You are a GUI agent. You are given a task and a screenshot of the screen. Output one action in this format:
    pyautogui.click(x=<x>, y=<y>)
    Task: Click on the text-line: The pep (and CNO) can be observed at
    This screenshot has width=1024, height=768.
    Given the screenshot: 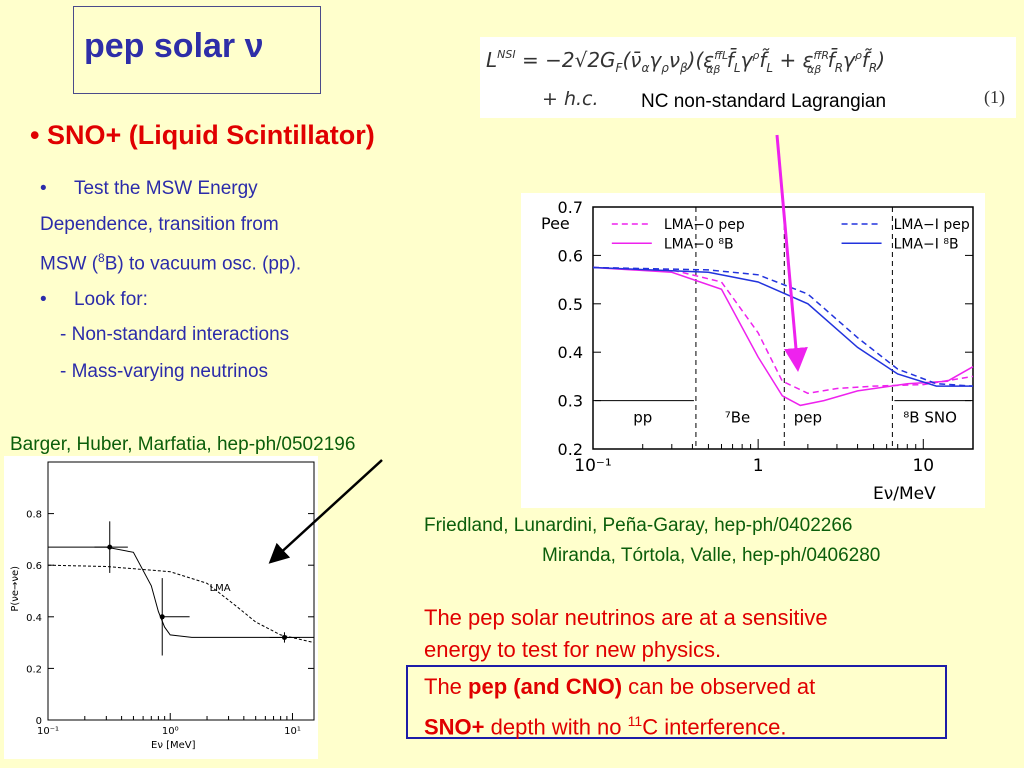 What is the action you would take?
    pyautogui.click(x=619, y=687)
    